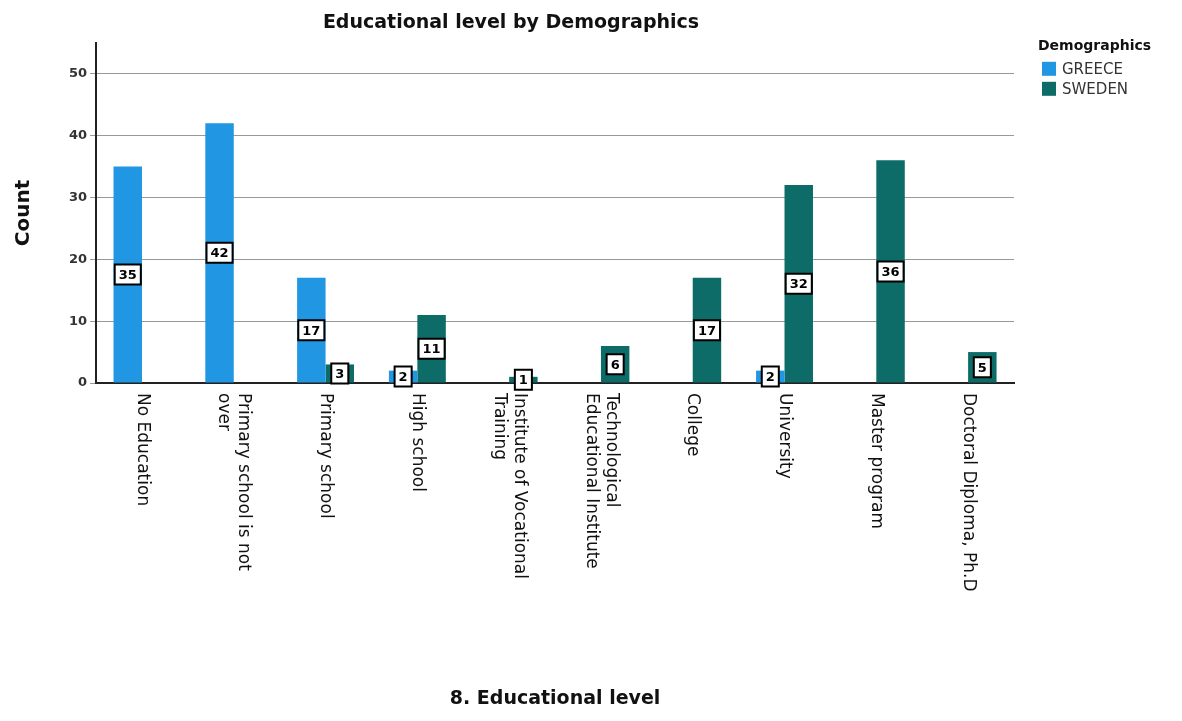 This screenshot has height=721, width=1182. Describe the element at coordinates (78, 73) in the screenshot. I see `y-tick-label: 50` at that location.